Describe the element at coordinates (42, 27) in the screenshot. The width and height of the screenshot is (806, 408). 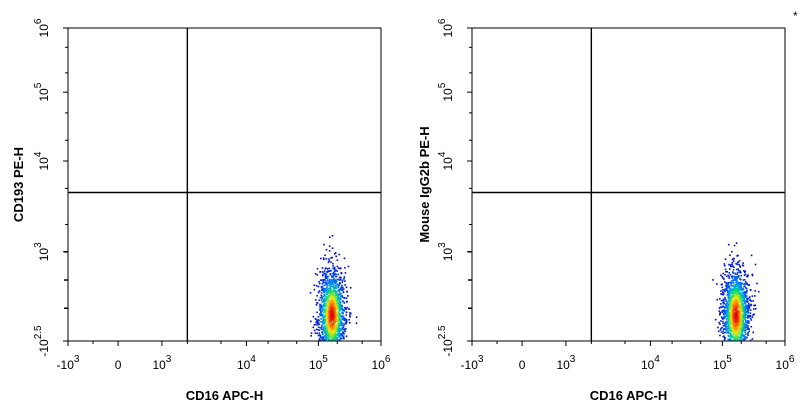
I see `y-tick-label: 106` at that location.